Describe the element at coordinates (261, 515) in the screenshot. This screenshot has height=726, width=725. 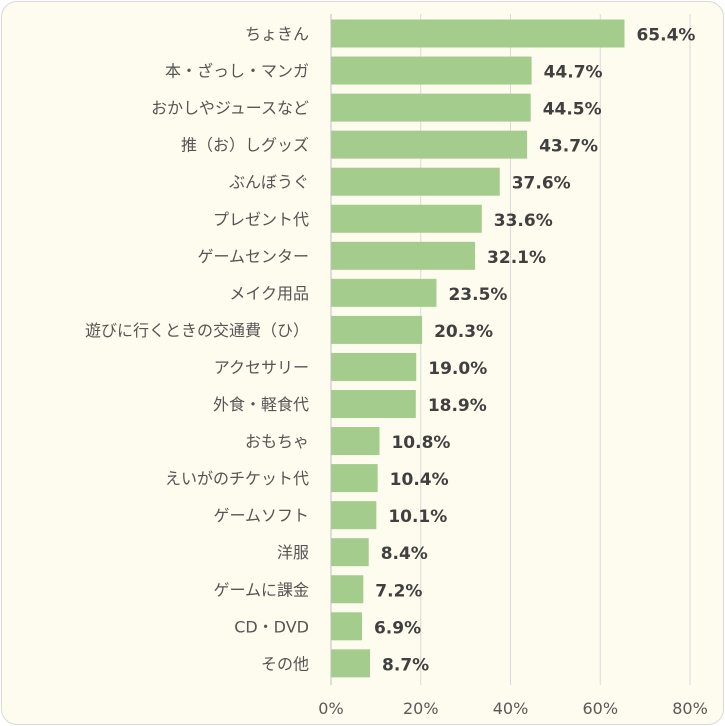
I see `category-label: ゲームソフト` at that location.